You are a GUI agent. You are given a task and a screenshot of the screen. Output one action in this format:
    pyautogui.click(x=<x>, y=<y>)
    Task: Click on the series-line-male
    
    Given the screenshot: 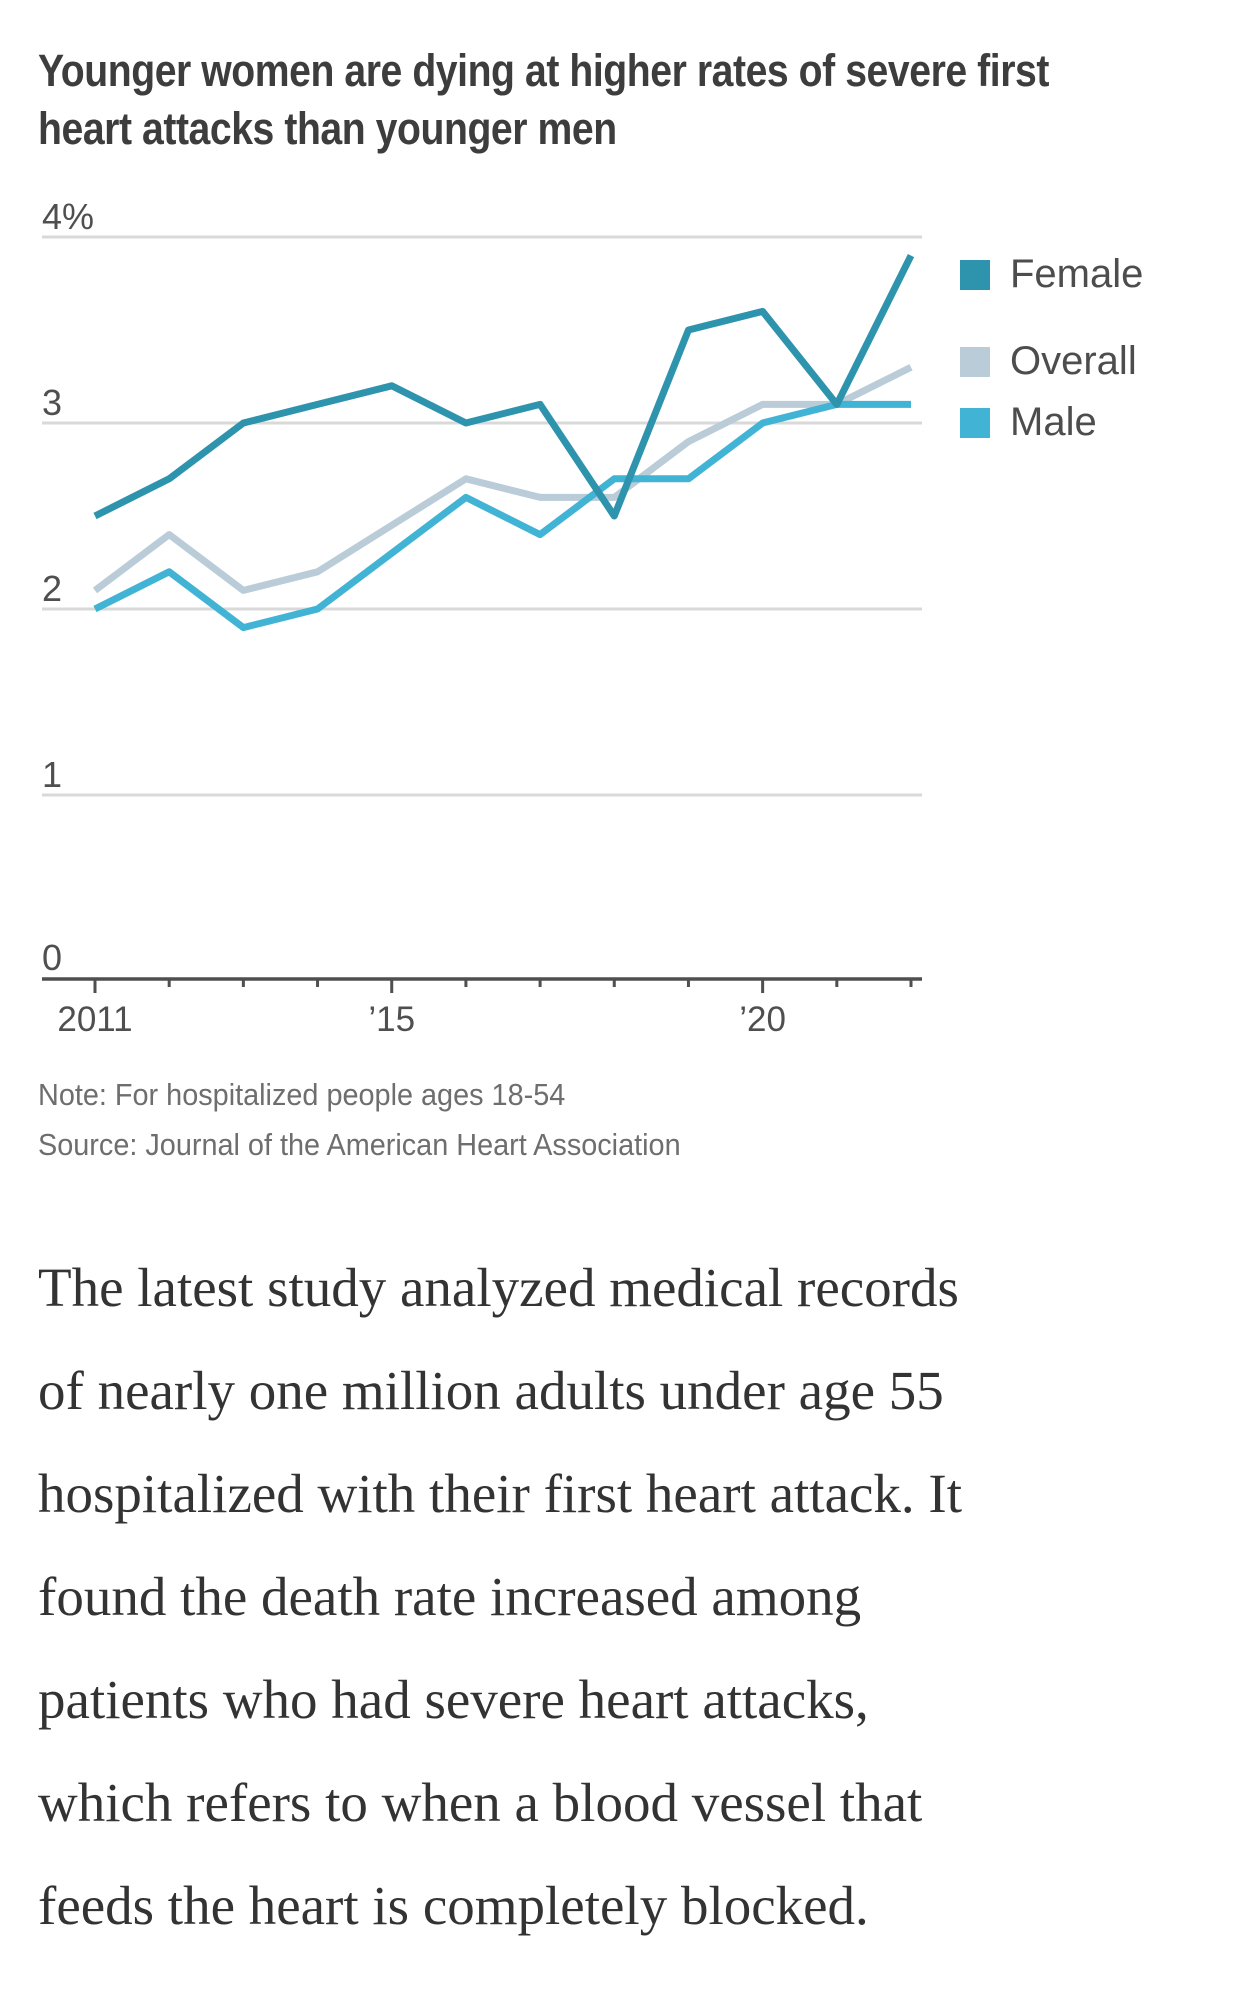 What is the action you would take?
    pyautogui.click(x=502, y=516)
    